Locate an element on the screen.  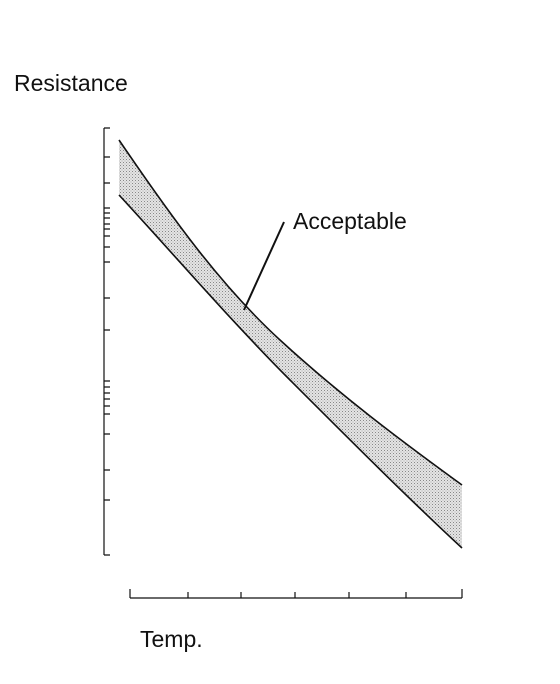
x-axis-label: Temp. is located at coordinates (171, 639).